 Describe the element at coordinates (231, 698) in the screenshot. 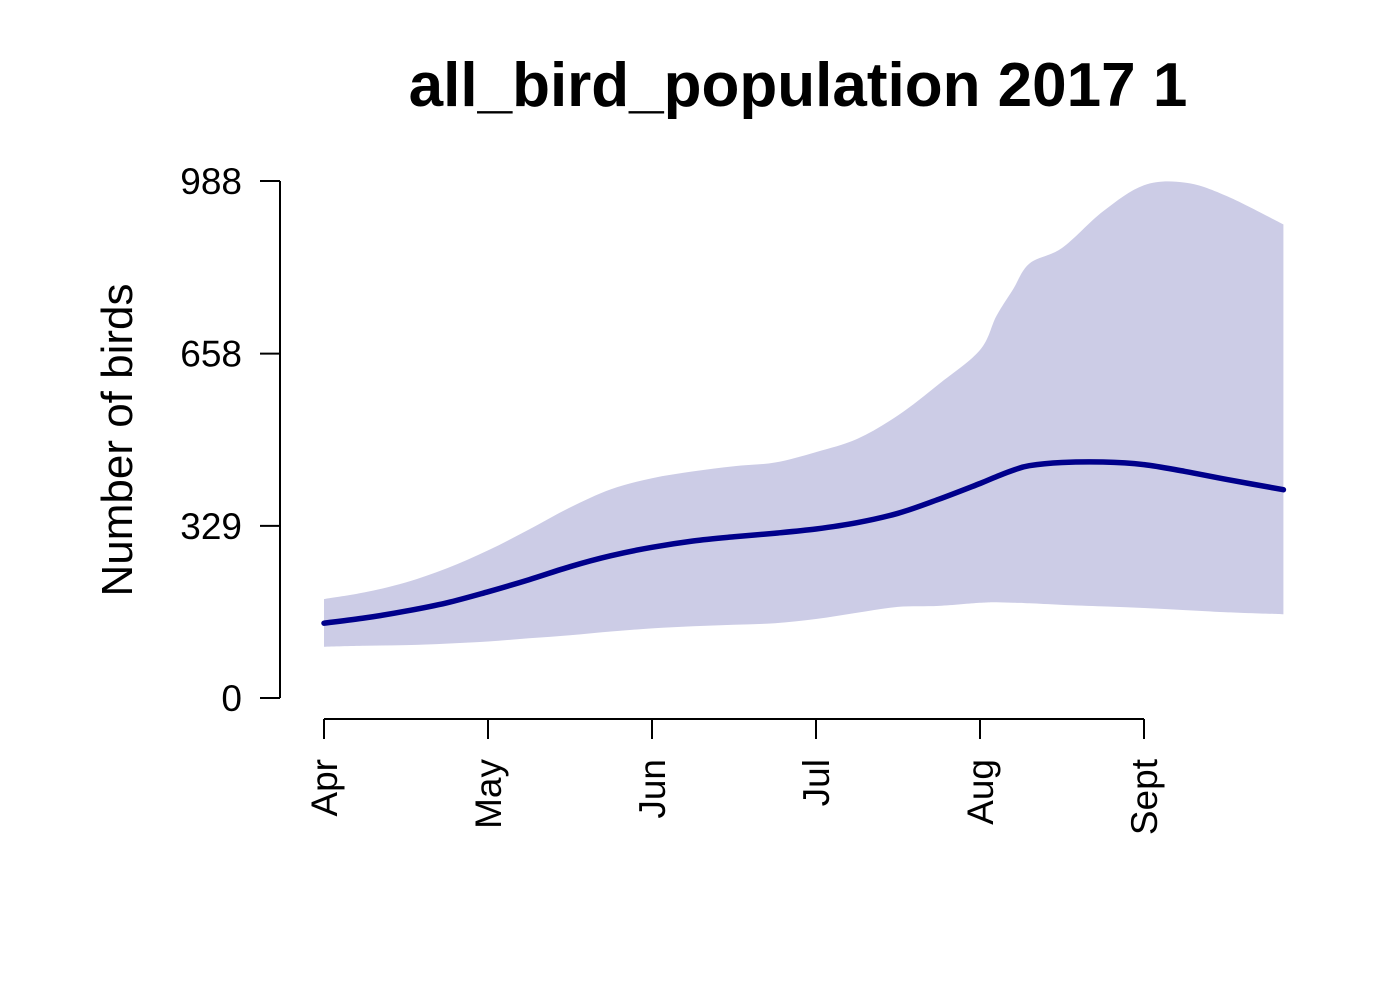

I see `y-tick-label: 0` at that location.